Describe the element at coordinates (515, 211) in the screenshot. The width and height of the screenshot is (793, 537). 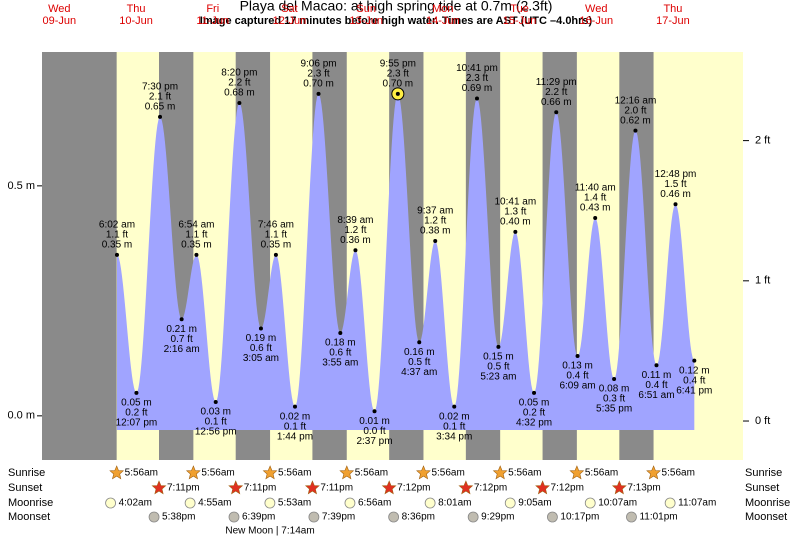
I see `tide-label: 1.3 ft` at that location.